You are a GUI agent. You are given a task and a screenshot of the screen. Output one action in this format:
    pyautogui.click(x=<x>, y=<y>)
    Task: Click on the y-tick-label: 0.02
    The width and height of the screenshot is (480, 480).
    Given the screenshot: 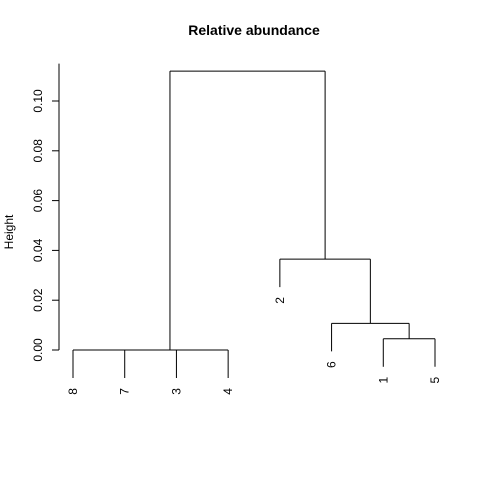 What is the action you would take?
    pyautogui.click(x=38, y=300)
    